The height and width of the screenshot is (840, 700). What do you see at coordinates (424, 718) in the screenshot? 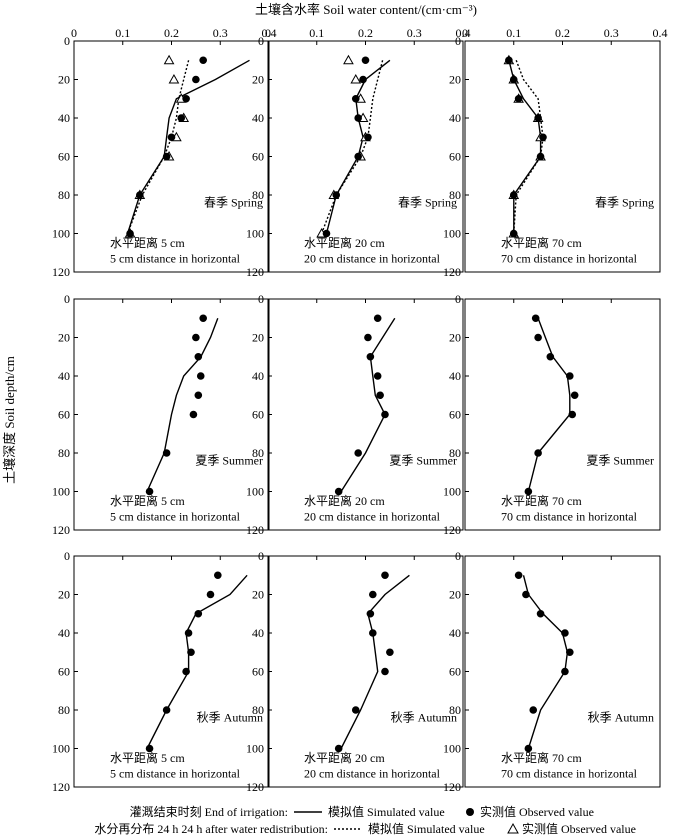
I see `season-label: 秋季 Autumn` at bounding box center [424, 718].